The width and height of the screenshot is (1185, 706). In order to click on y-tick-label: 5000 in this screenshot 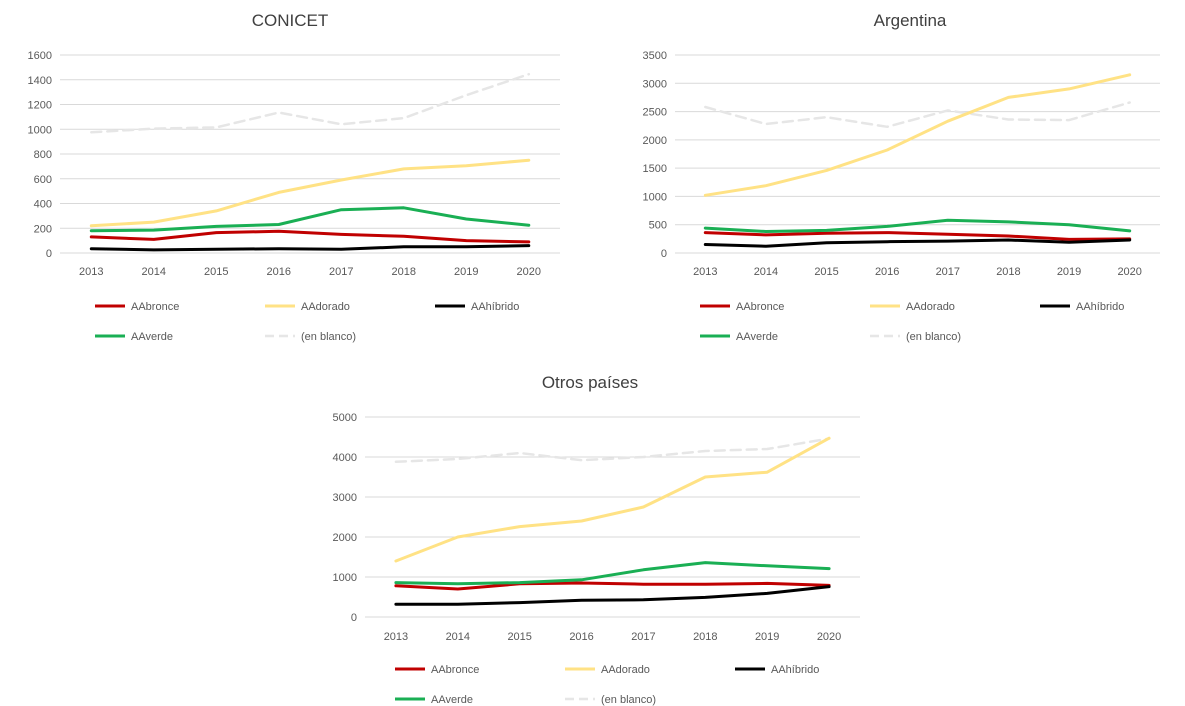, I will do `click(345, 418)`.